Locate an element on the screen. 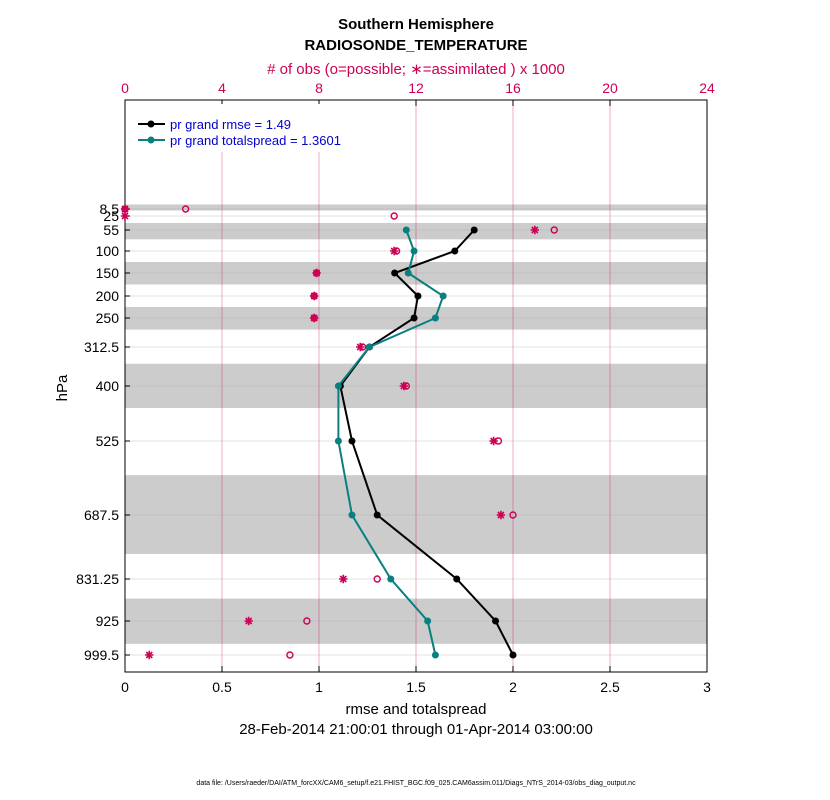 This screenshot has width=830, height=800. top-axis-ticks: 0 4 8 12 16 20 24 is located at coordinates (418, 93).